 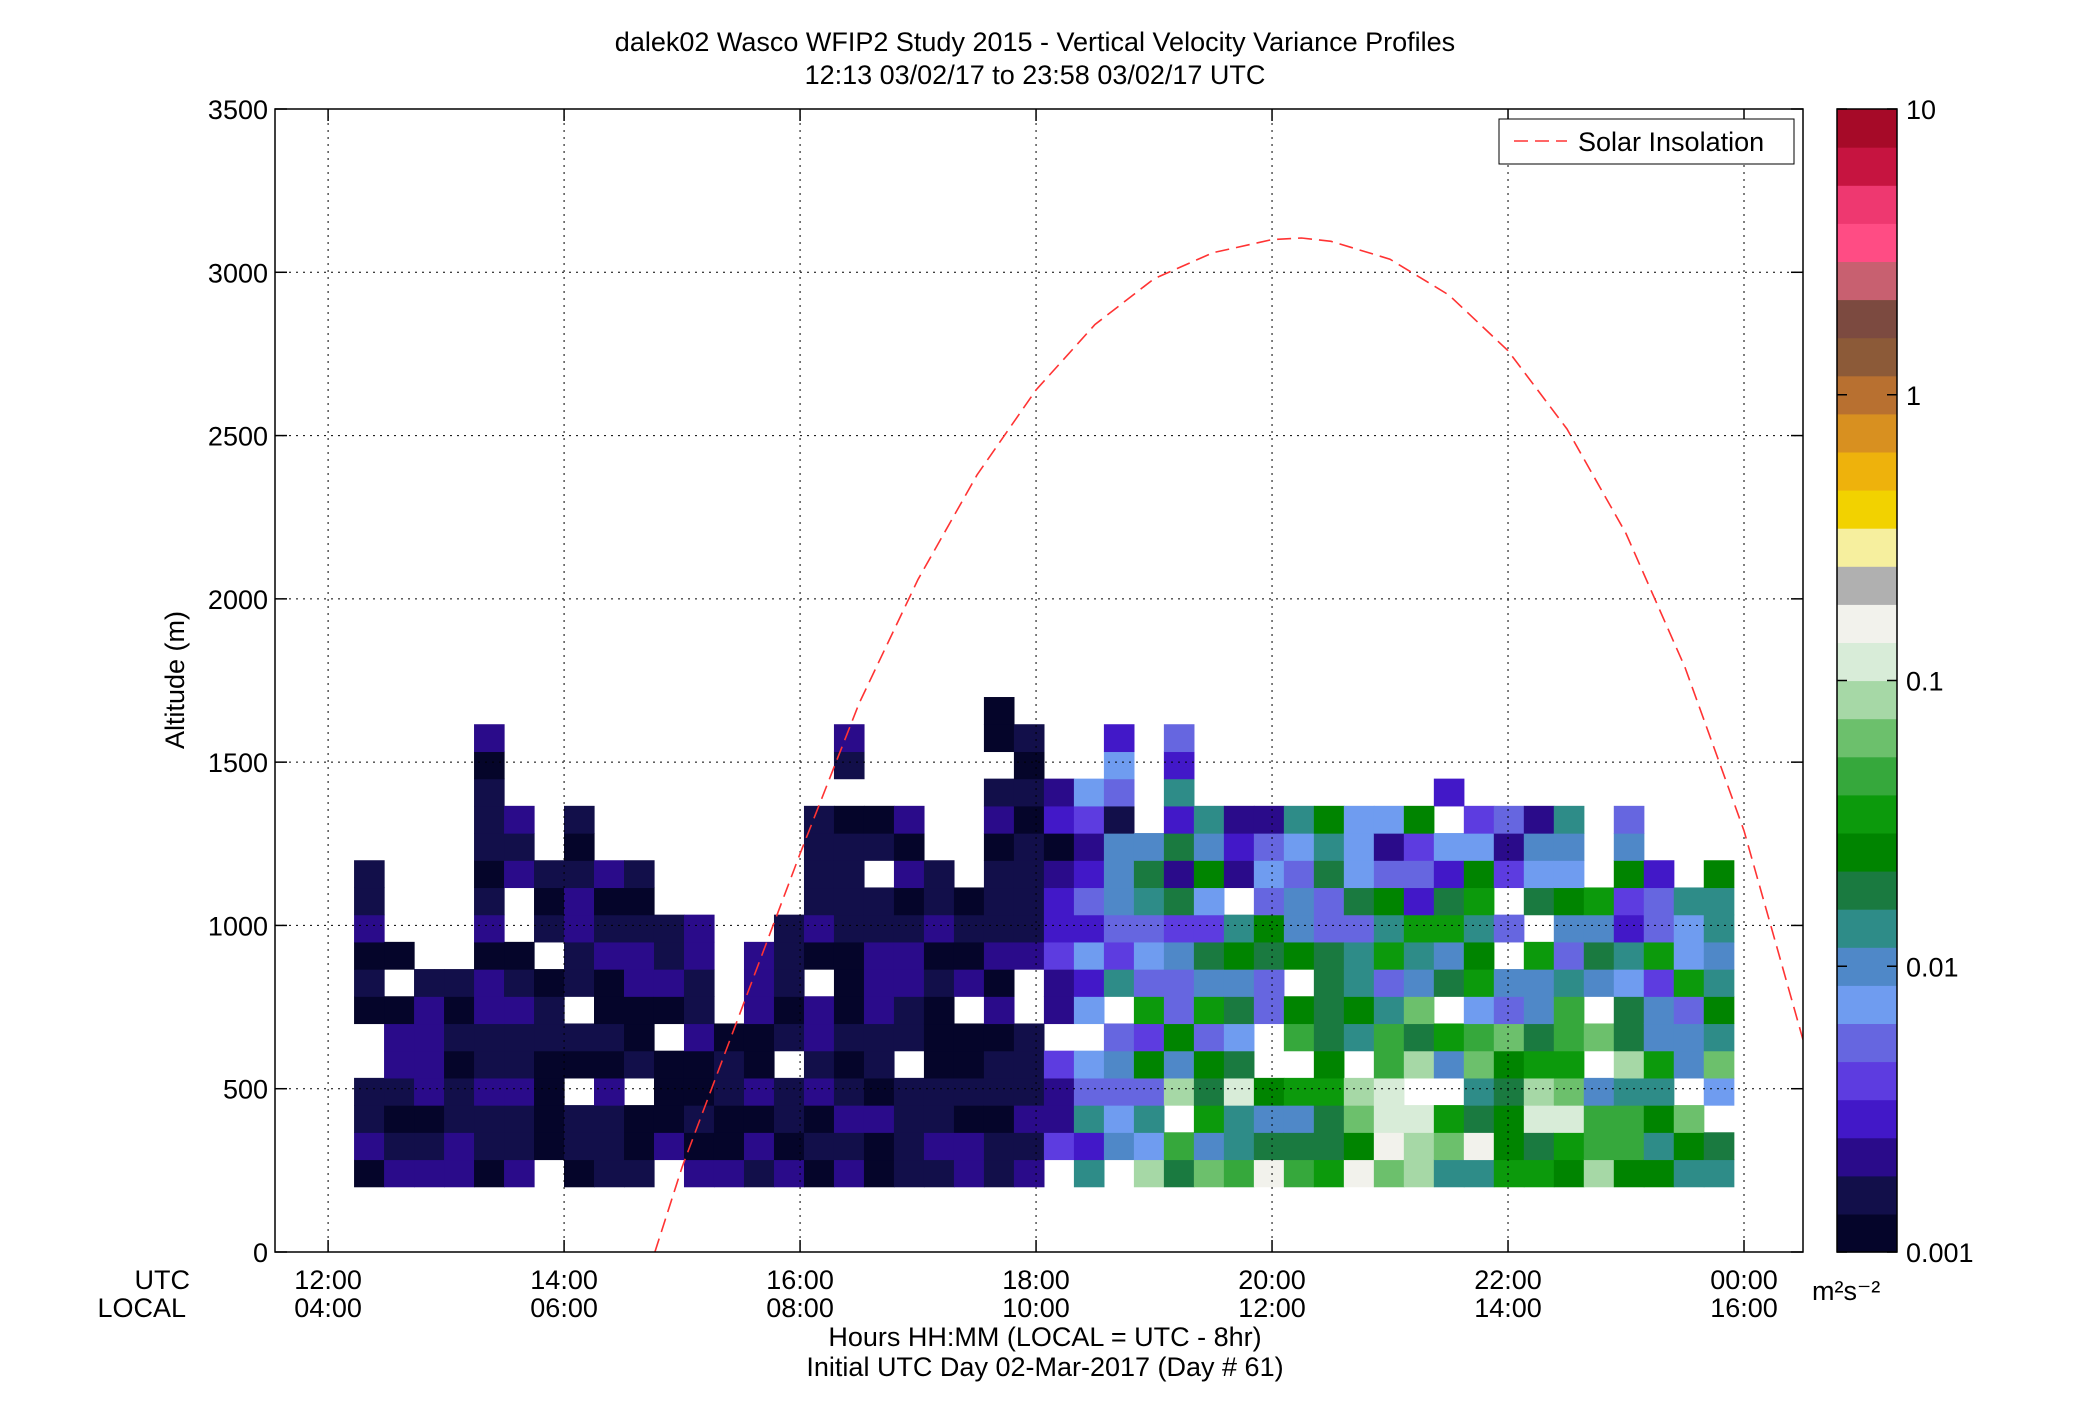 What do you see at coordinates (1905, 681) in the screenshot?
I see `colorbar-tick-labels: 10 1 0.1 0.01 0.001` at bounding box center [1905, 681].